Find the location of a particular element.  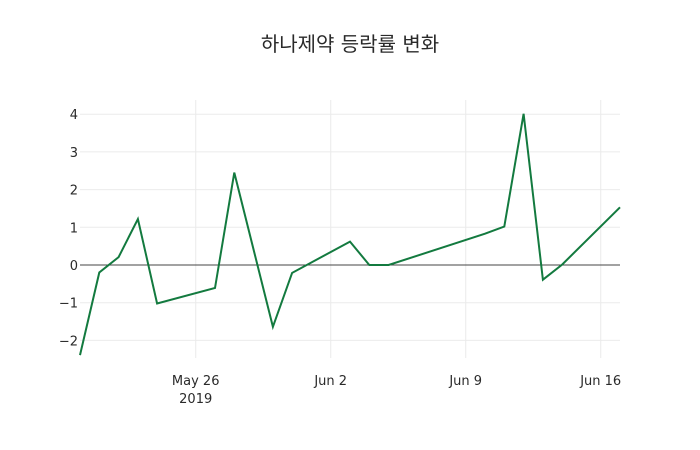

x-tick-label: Jun 2 is located at coordinates (330, 381).